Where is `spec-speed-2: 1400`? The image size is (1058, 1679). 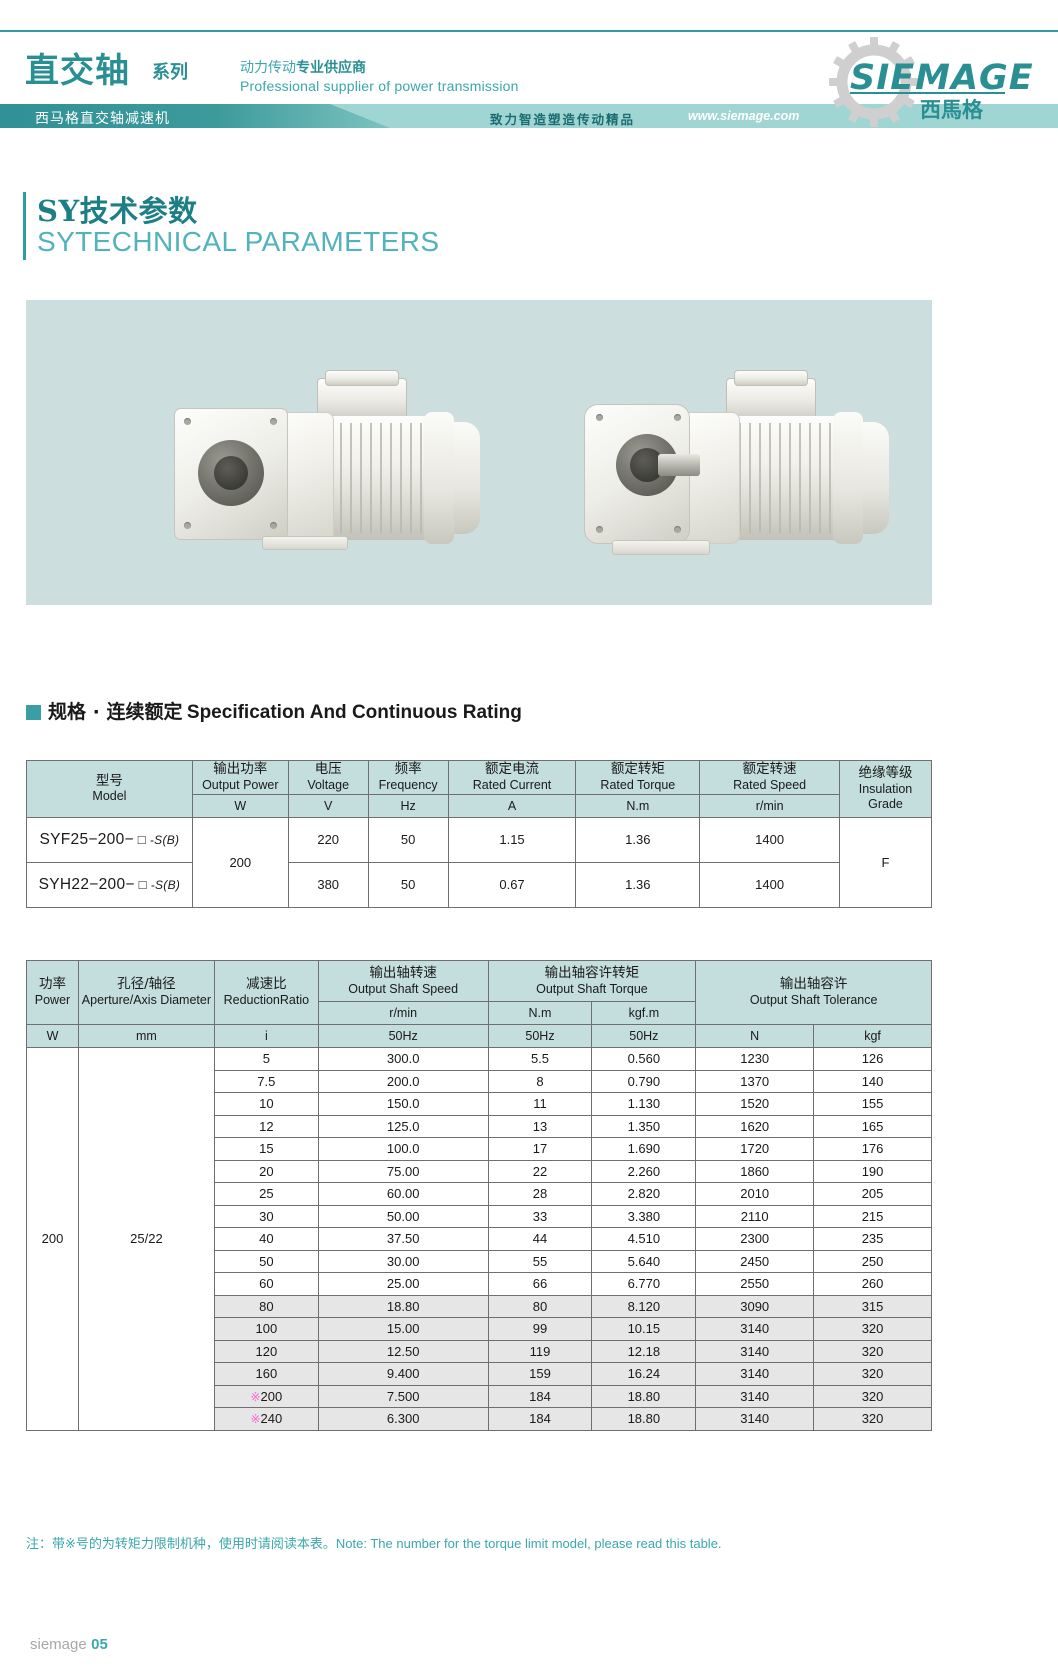
spec-speed-2: 1400 is located at coordinates (770, 884).